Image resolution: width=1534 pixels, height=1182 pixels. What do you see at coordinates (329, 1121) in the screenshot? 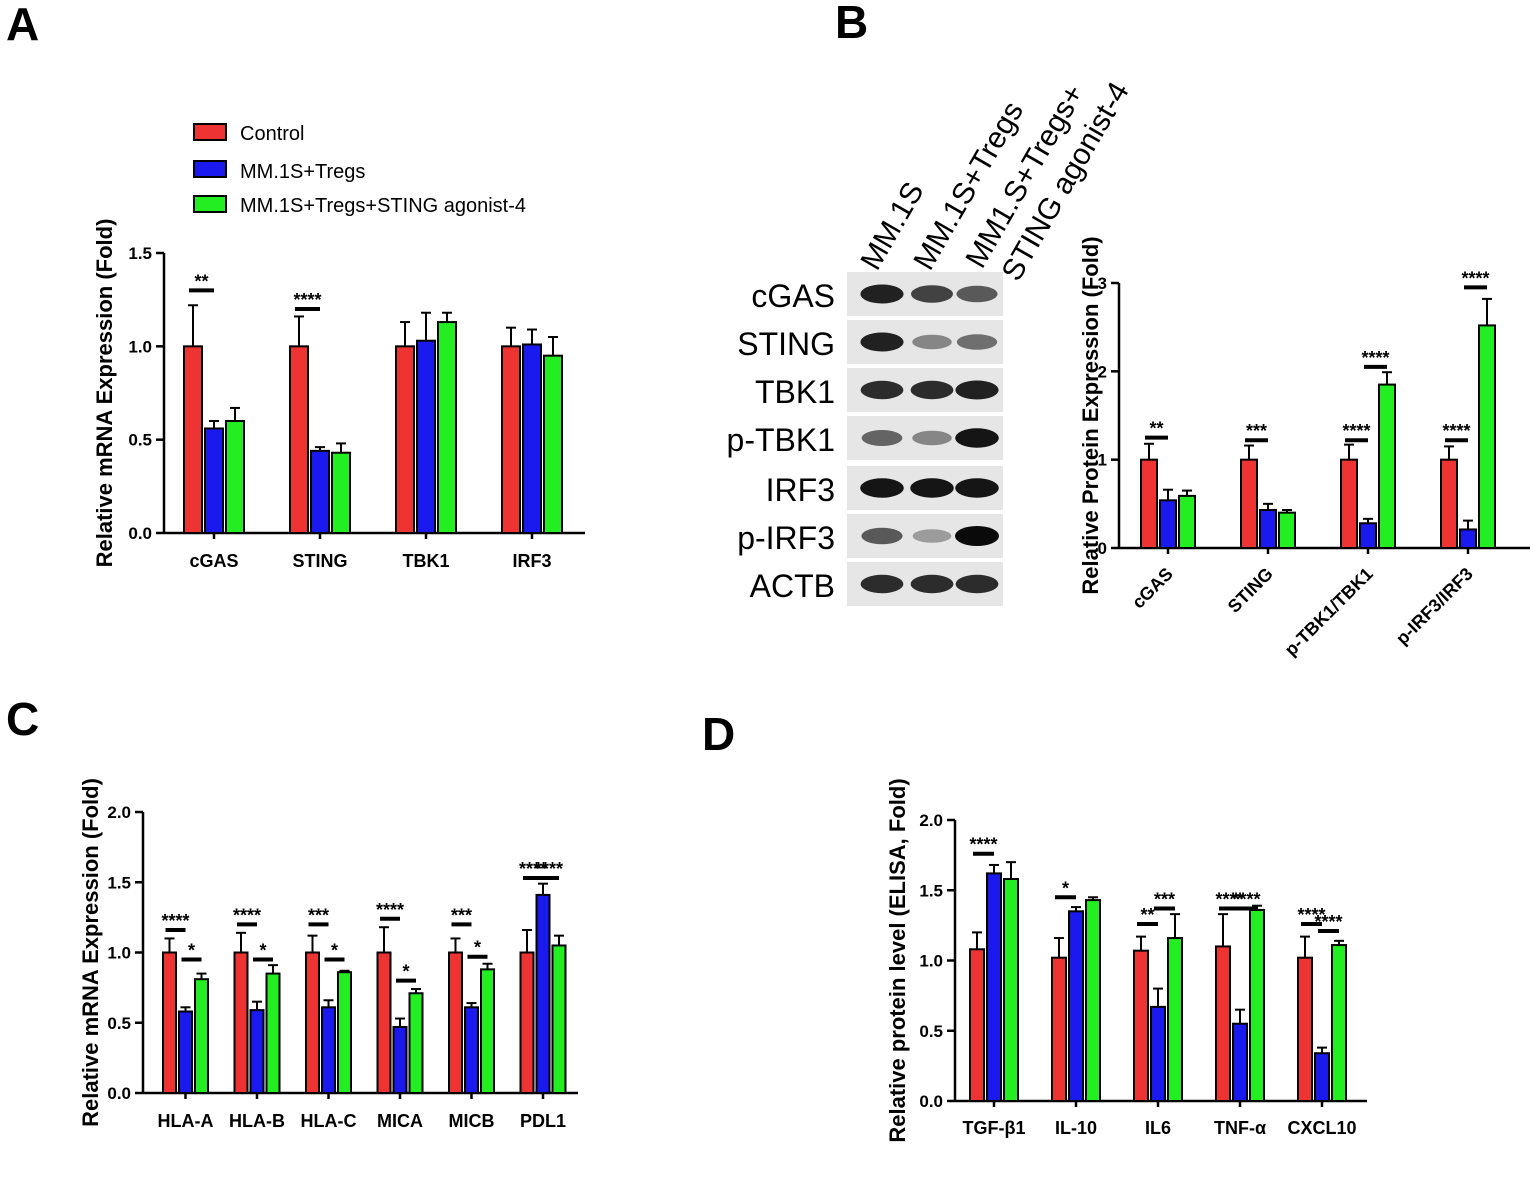
I see `x-tick-label: HLA-C` at bounding box center [329, 1121].